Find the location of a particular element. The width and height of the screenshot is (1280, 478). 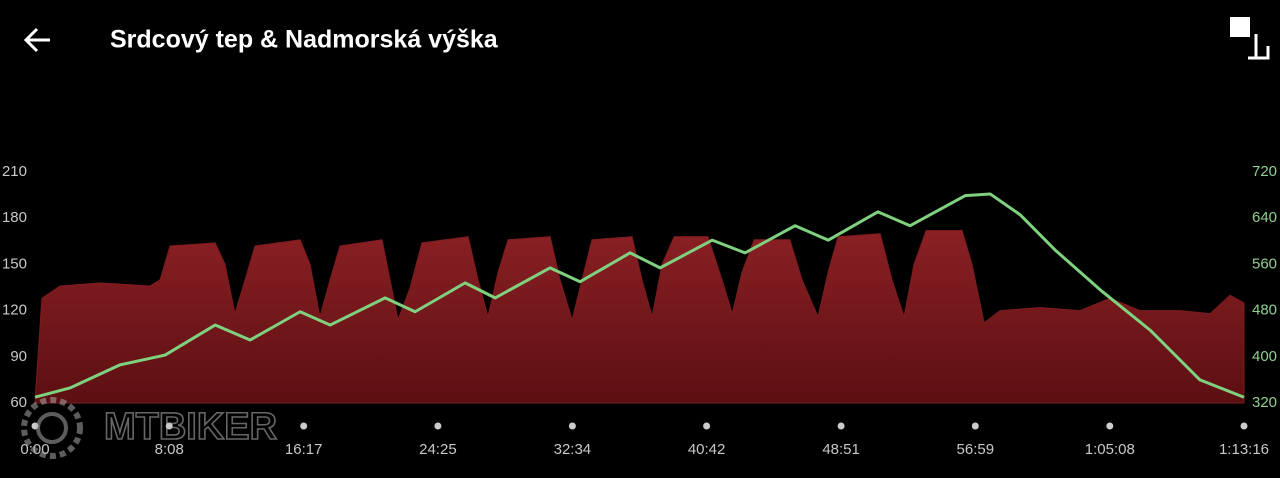

fullscreen-icon is located at coordinates (1240, 27).